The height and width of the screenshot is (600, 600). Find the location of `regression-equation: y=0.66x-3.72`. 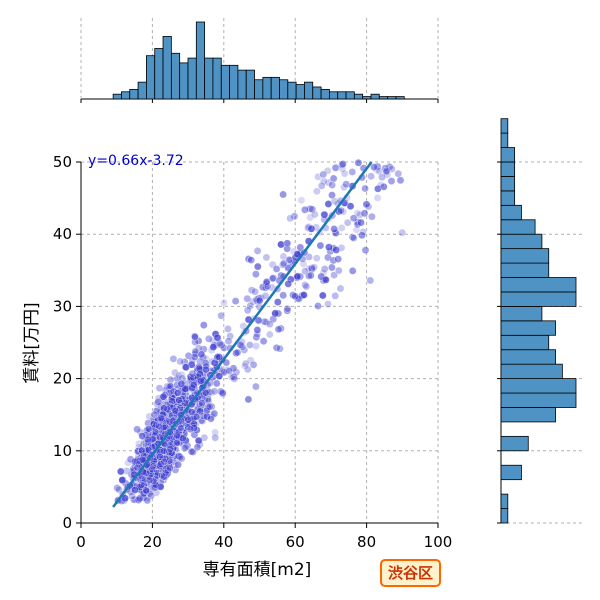

regression-equation: y=0.66x-3.72 is located at coordinates (136, 161).